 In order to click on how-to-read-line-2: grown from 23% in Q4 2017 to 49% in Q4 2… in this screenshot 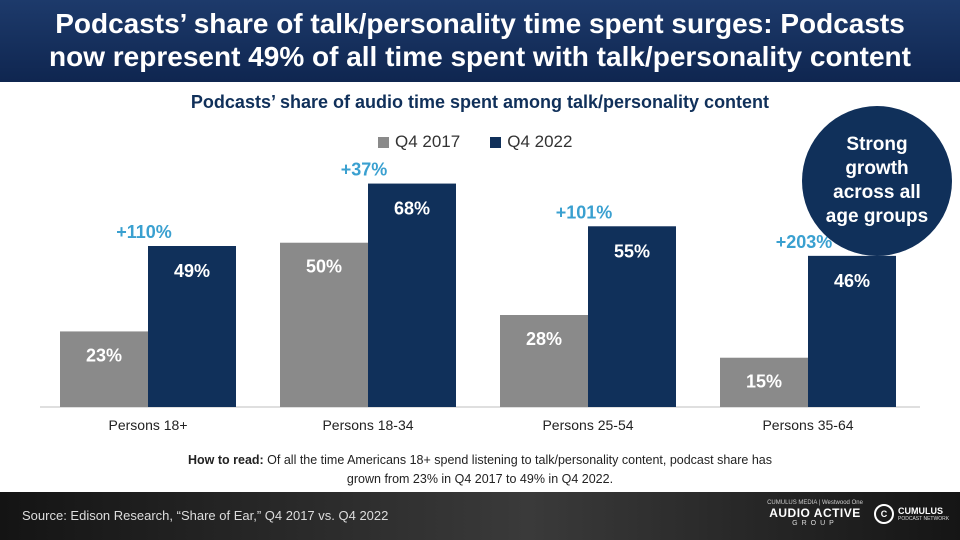, I will do `click(480, 479)`.